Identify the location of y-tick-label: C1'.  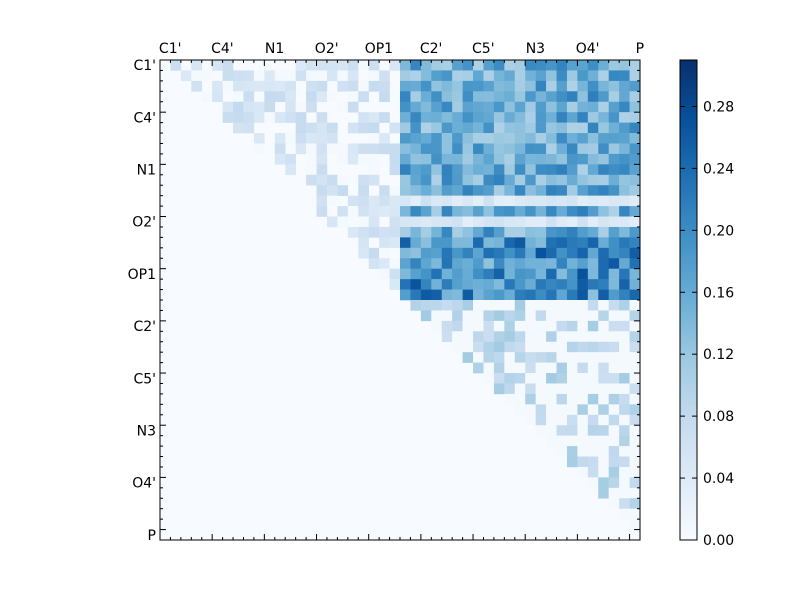
(144, 66).